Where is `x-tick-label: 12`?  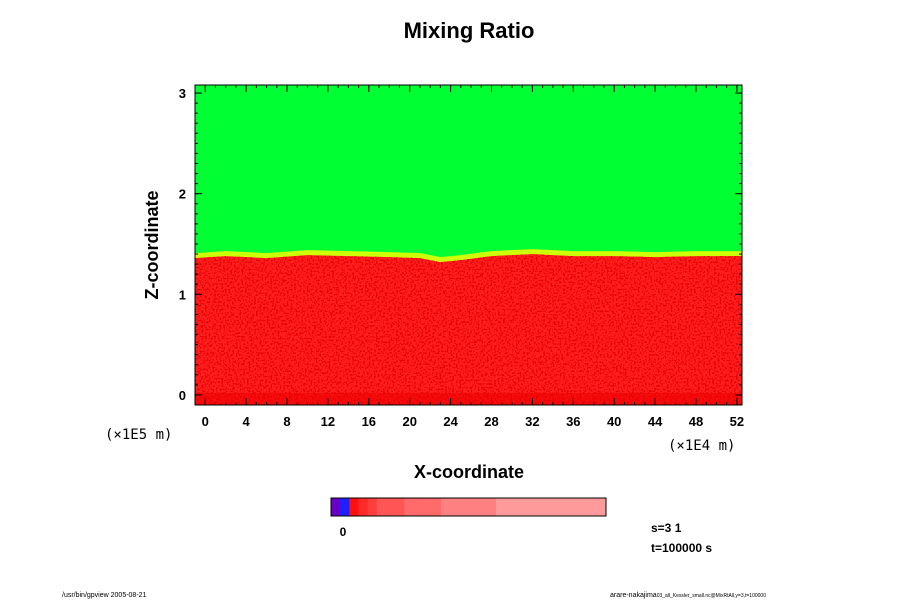 x-tick-label: 12 is located at coordinates (328, 421).